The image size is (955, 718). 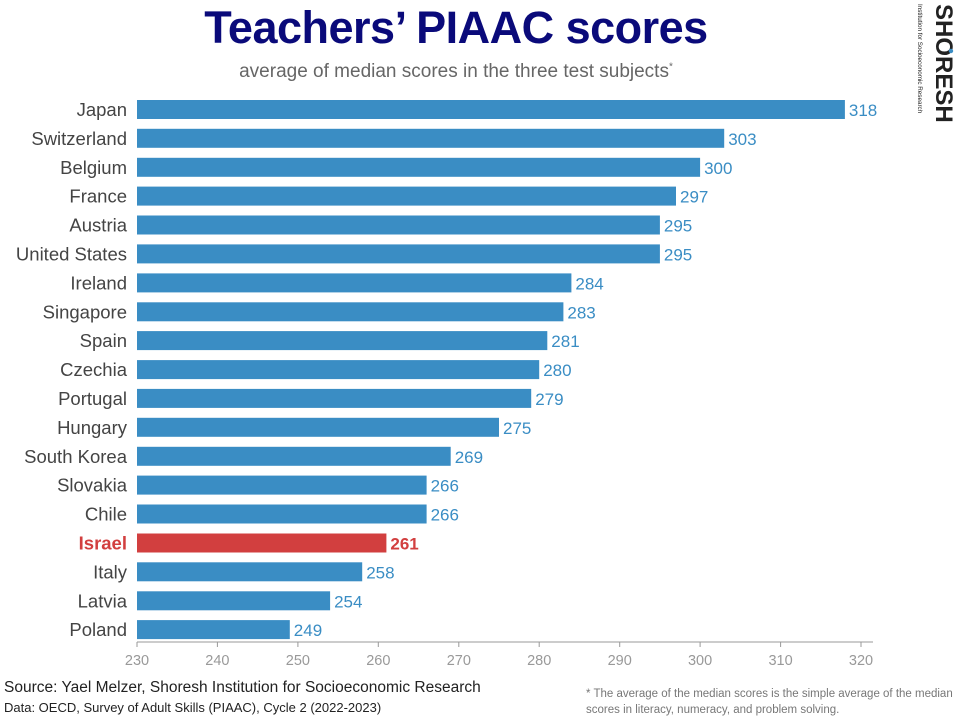 I want to click on data-label: 300, so click(x=718, y=168).